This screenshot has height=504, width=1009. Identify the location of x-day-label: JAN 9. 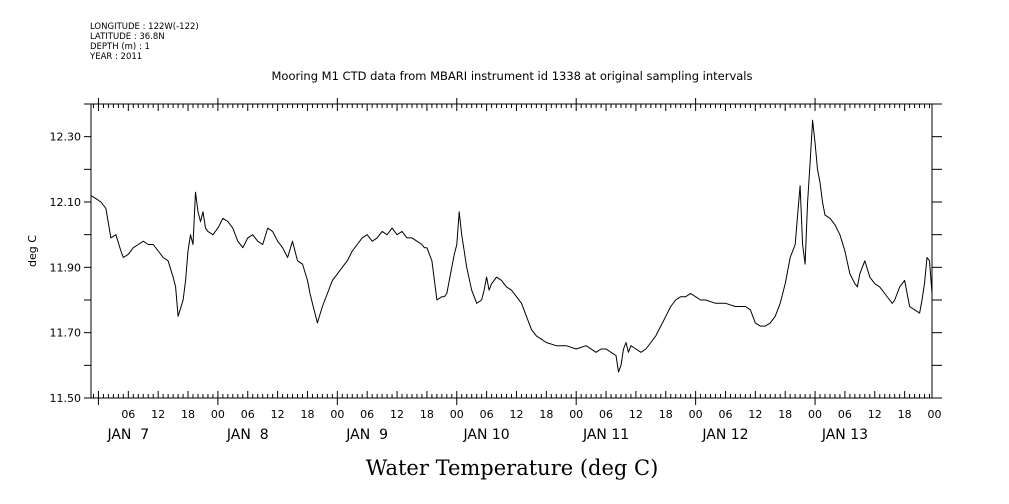
(366, 435).